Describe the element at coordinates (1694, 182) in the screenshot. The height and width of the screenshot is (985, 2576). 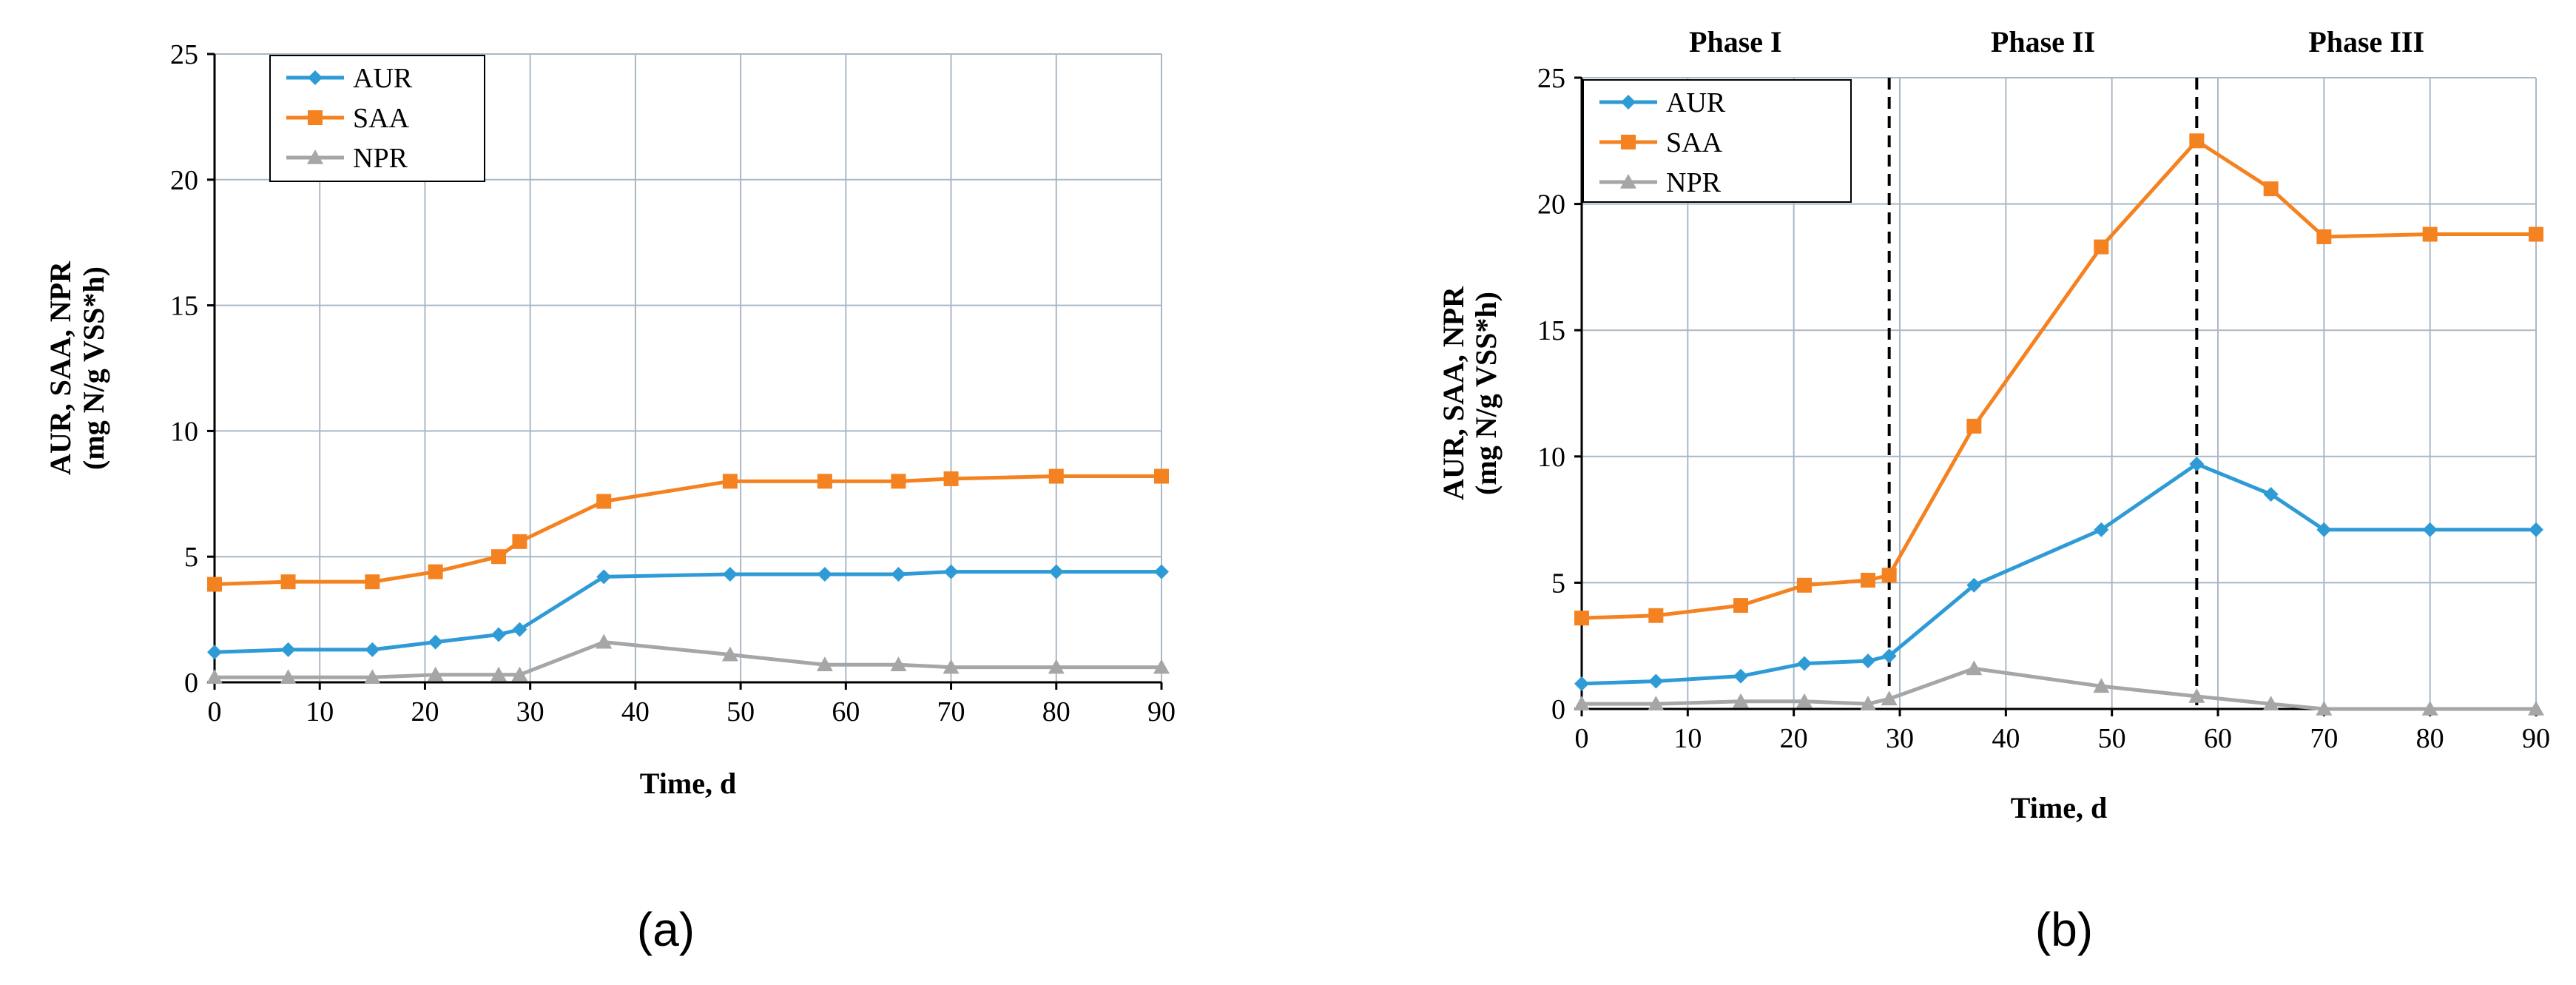
I see `legend-label: NPR` at that location.